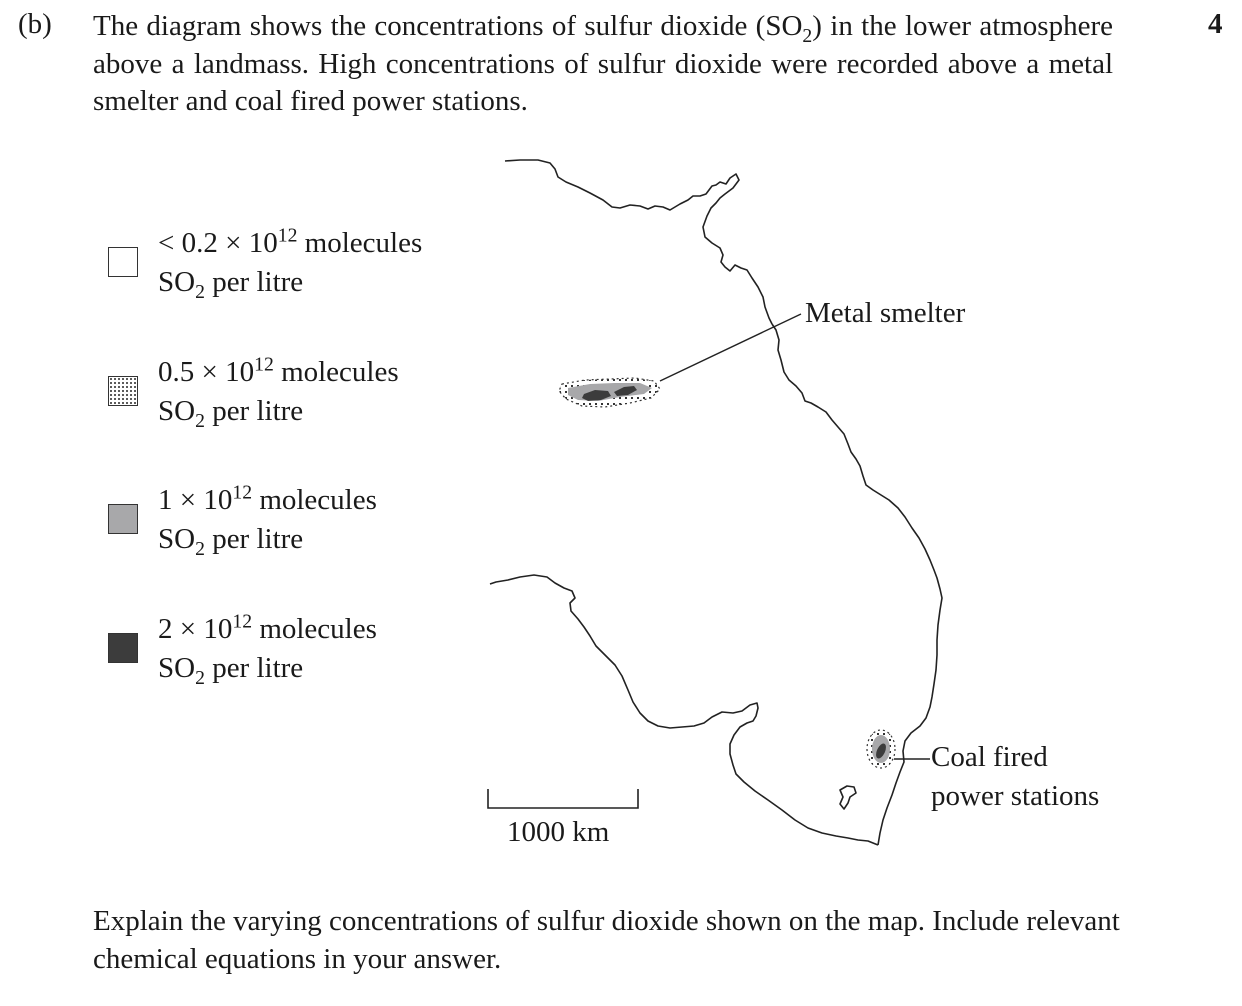  What do you see at coordinates (885, 313) in the screenshot?
I see `label-metal-smelter: Metal smelter` at bounding box center [885, 313].